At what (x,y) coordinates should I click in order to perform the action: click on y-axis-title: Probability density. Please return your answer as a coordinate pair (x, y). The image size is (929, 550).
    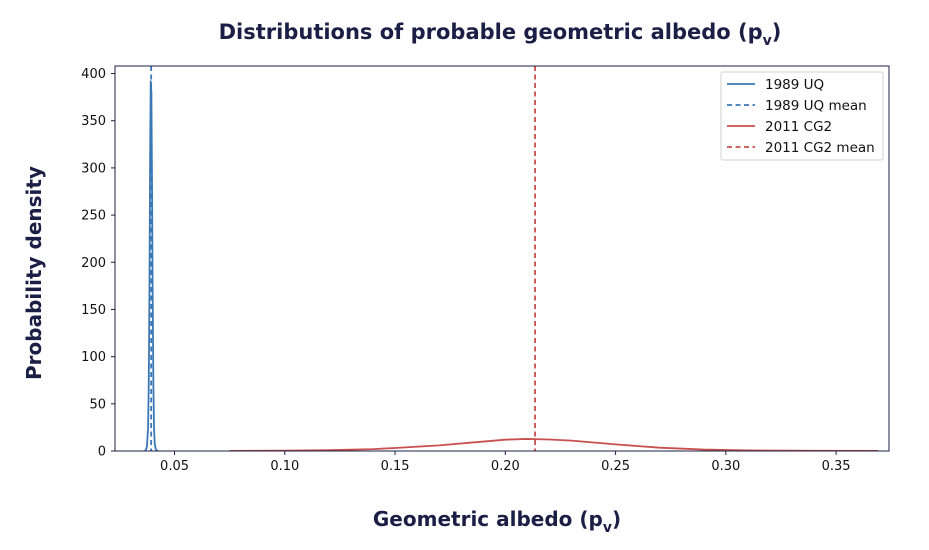
    Looking at the image, I should click on (34, 273).